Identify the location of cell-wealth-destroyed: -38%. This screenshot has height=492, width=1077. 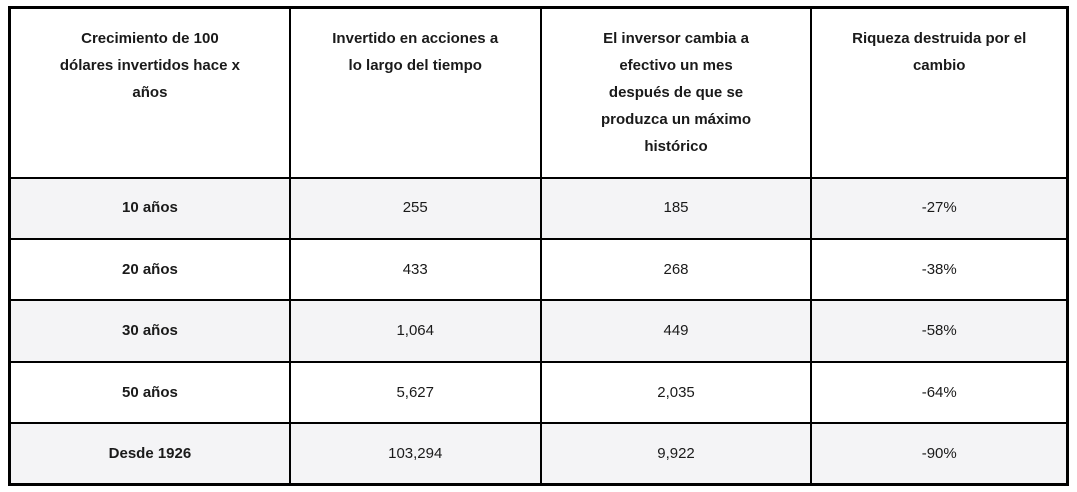
(939, 269).